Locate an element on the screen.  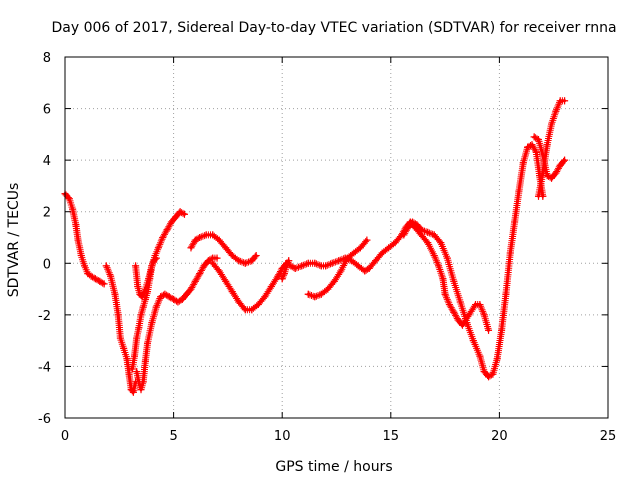
y-tick-label: 6 is located at coordinates (47, 110).